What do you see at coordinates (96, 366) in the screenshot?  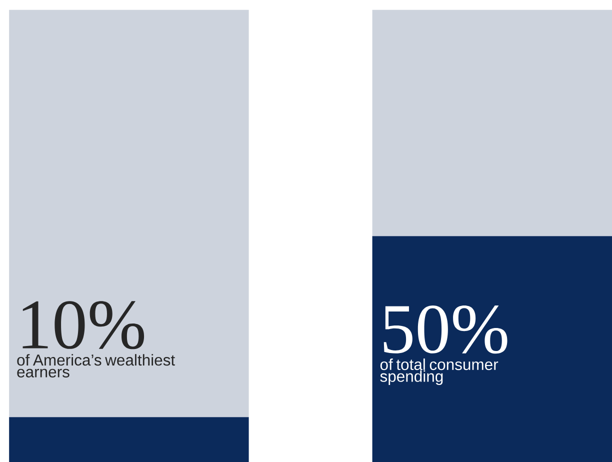 I see `annotation: of America’s wealthiest earners` at bounding box center [96, 366].